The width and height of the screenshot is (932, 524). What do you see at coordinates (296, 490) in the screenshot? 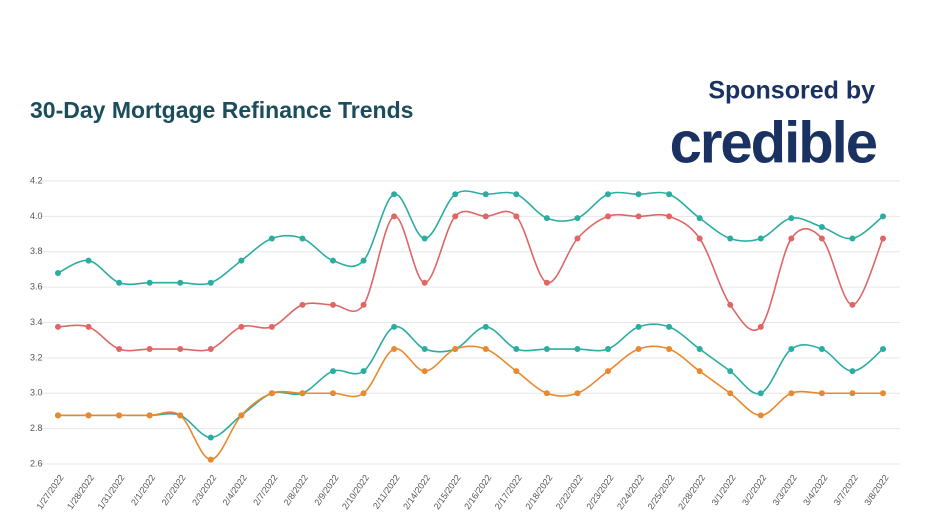
I see `x-tick-label: 2/8/2022` at bounding box center [296, 490].